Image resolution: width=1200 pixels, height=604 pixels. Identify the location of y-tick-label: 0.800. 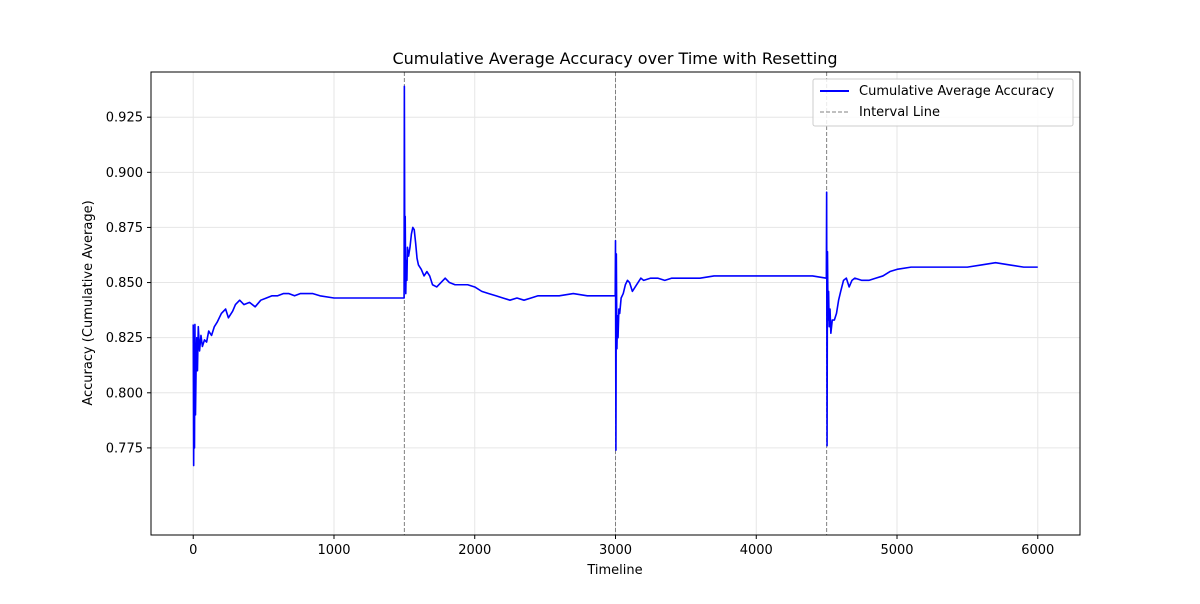
(124, 393).